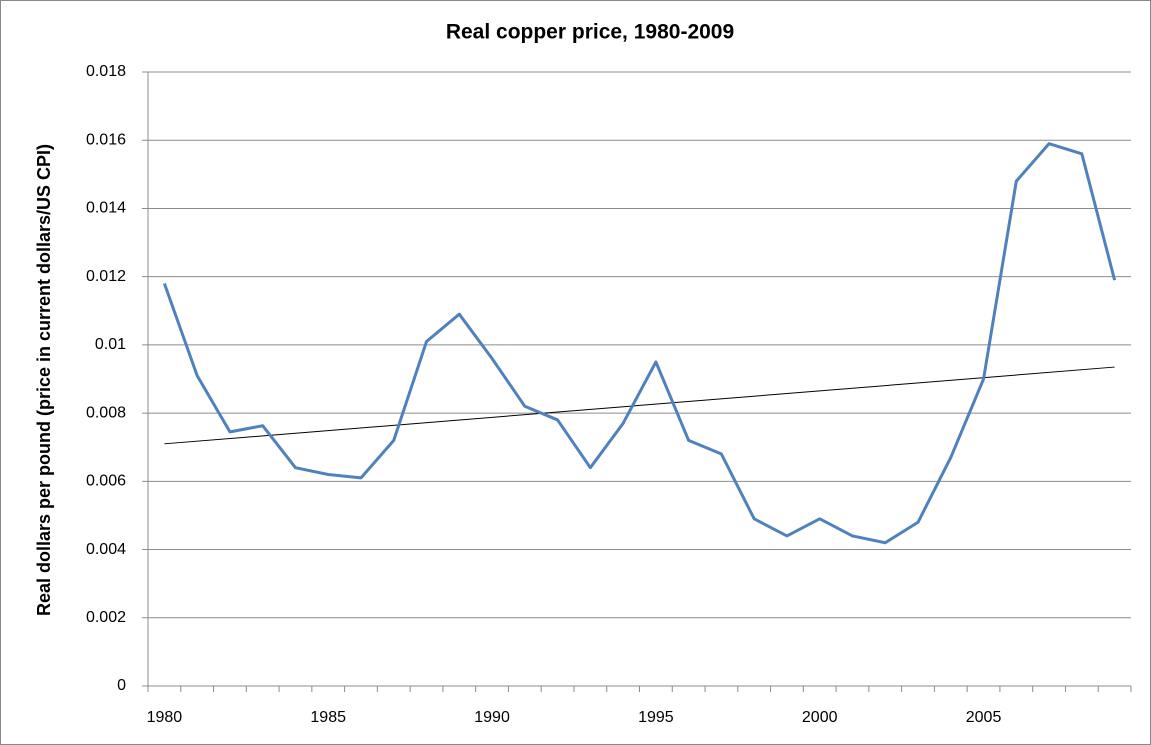 Image resolution: width=1151 pixels, height=745 pixels. I want to click on y-tick-label: 0.012, so click(106, 276).